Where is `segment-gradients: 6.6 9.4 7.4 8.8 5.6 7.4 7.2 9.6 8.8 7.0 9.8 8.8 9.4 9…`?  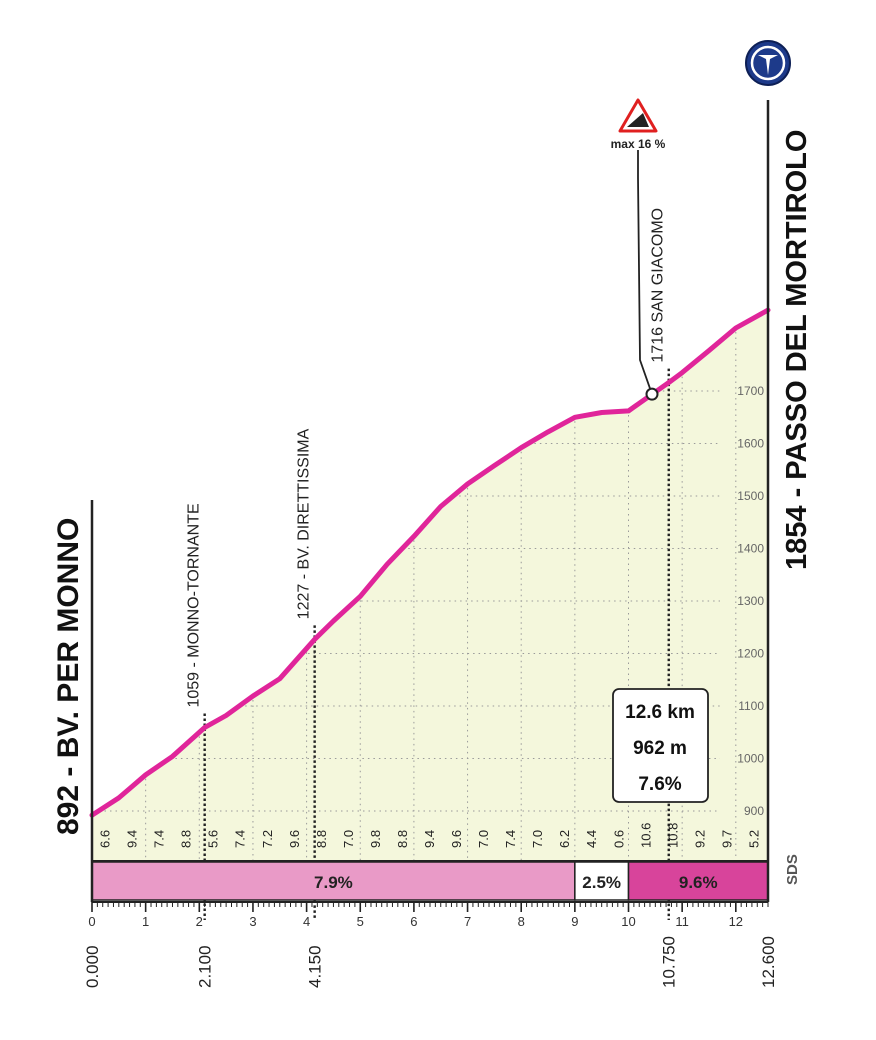 segment-gradients: 6.6 9.4 7.4 8.8 5.6 7.4 7.2 9.6 8.8 7.0 9.8 8.8 9.4 9… is located at coordinates (430, 835).